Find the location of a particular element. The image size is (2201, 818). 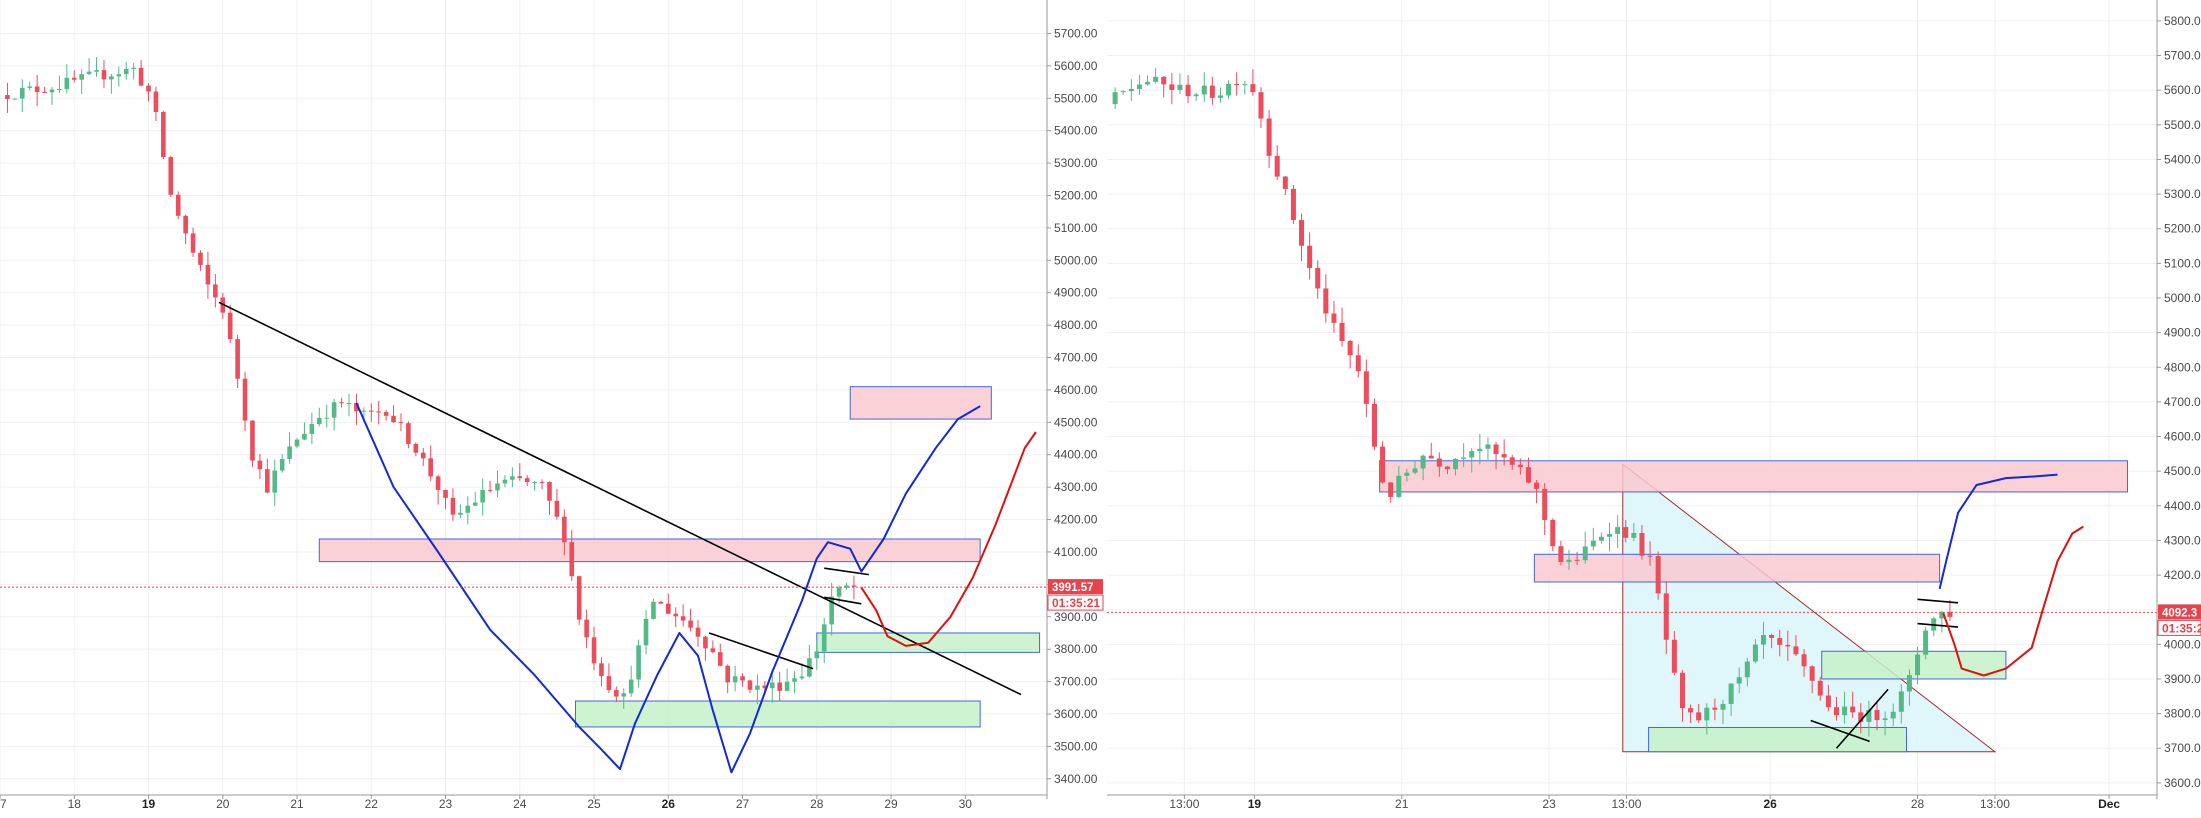

price-tick-label: 4200.00 is located at coordinates (1076, 520).